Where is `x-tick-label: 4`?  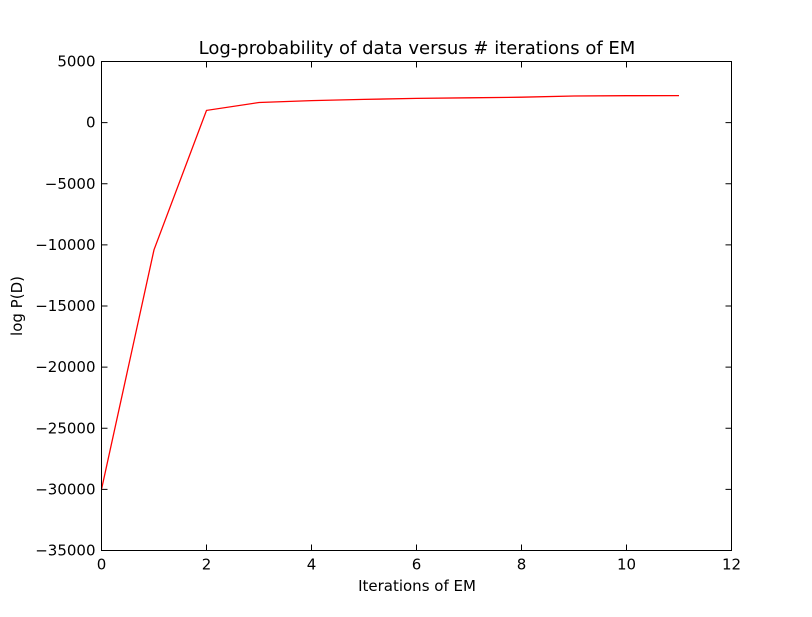 x-tick-label: 4 is located at coordinates (312, 565).